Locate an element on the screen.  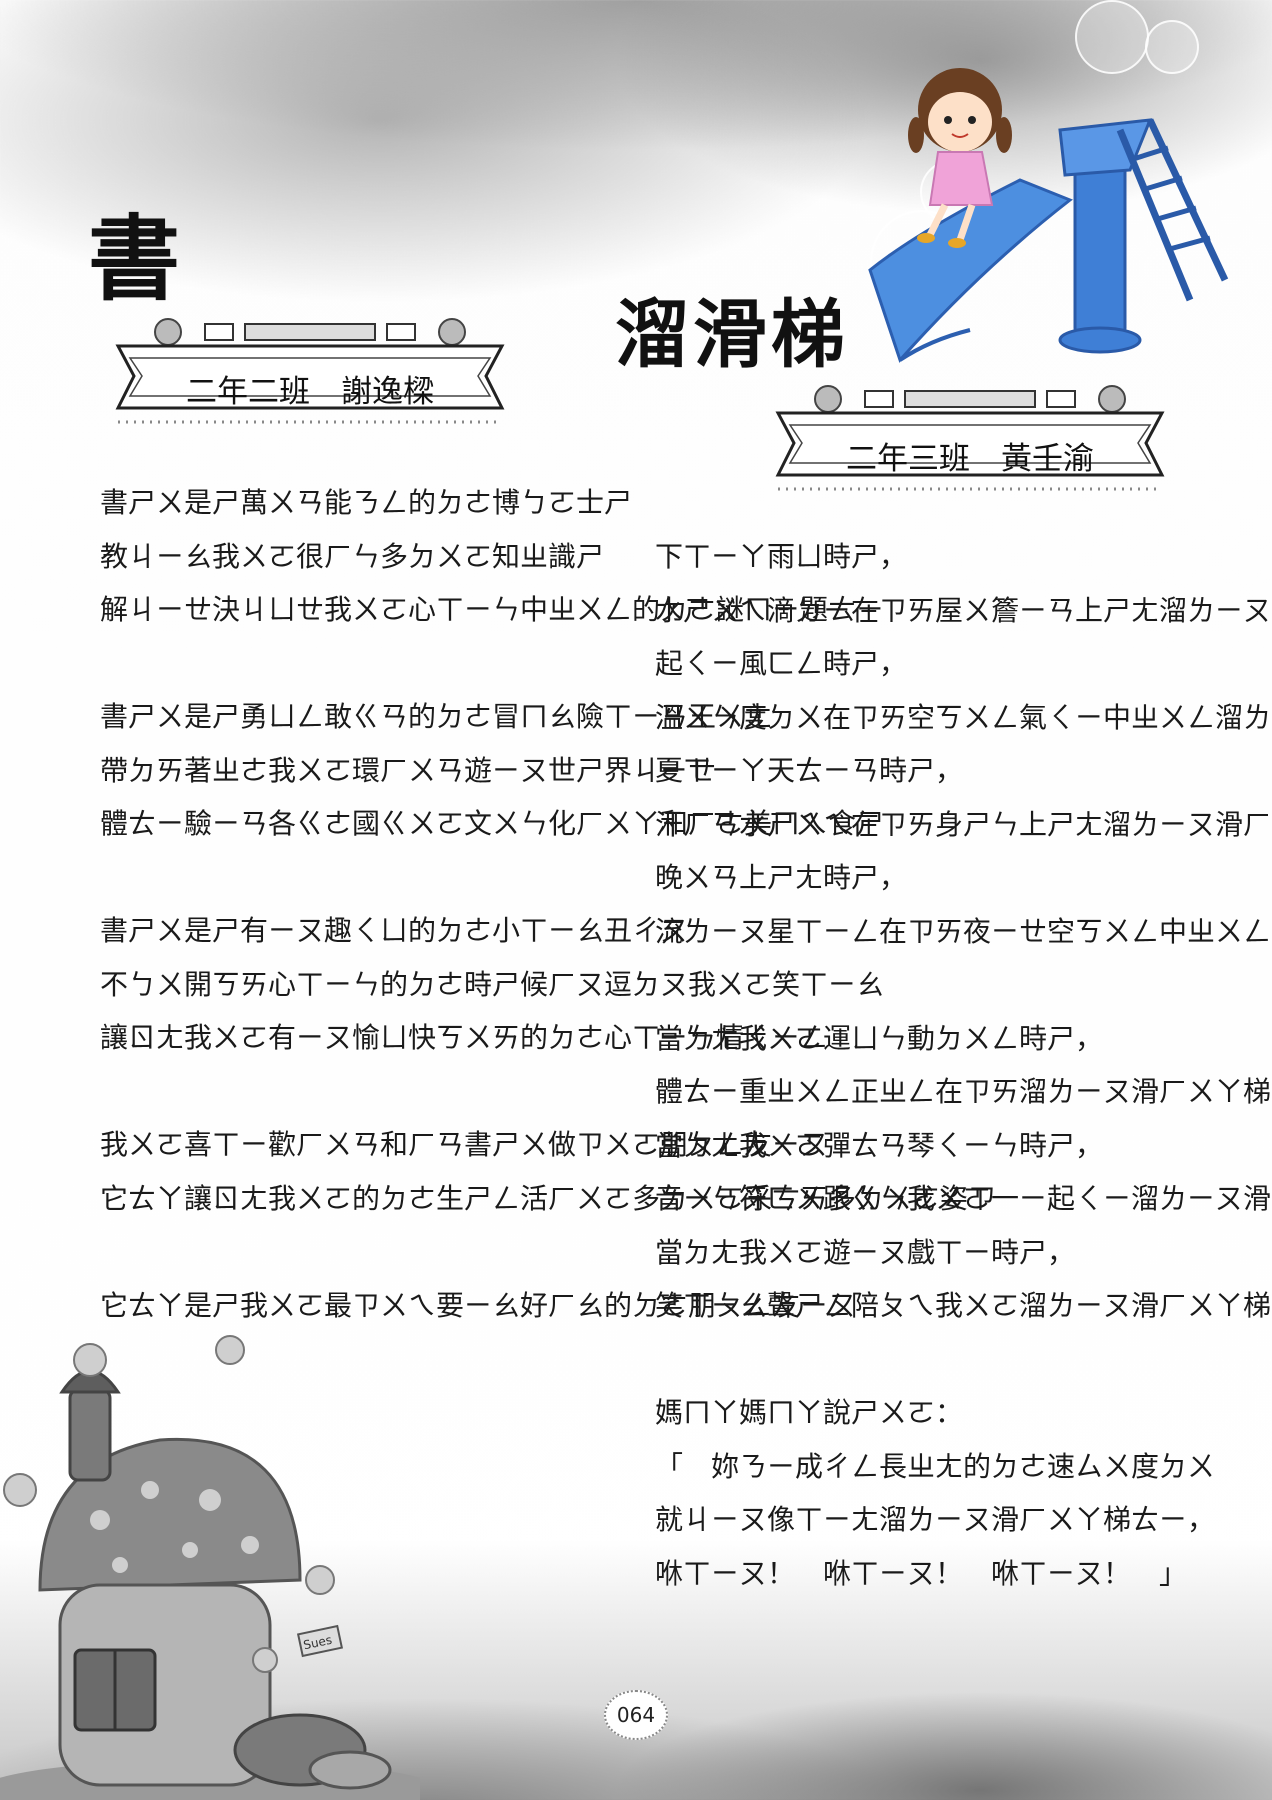
poem-line: 當ㄉㄤ我ㄨㄛ運ㄩㄣ動ㄉㄨㄥ時ㄕ， is located at coordinates (879, 1038).